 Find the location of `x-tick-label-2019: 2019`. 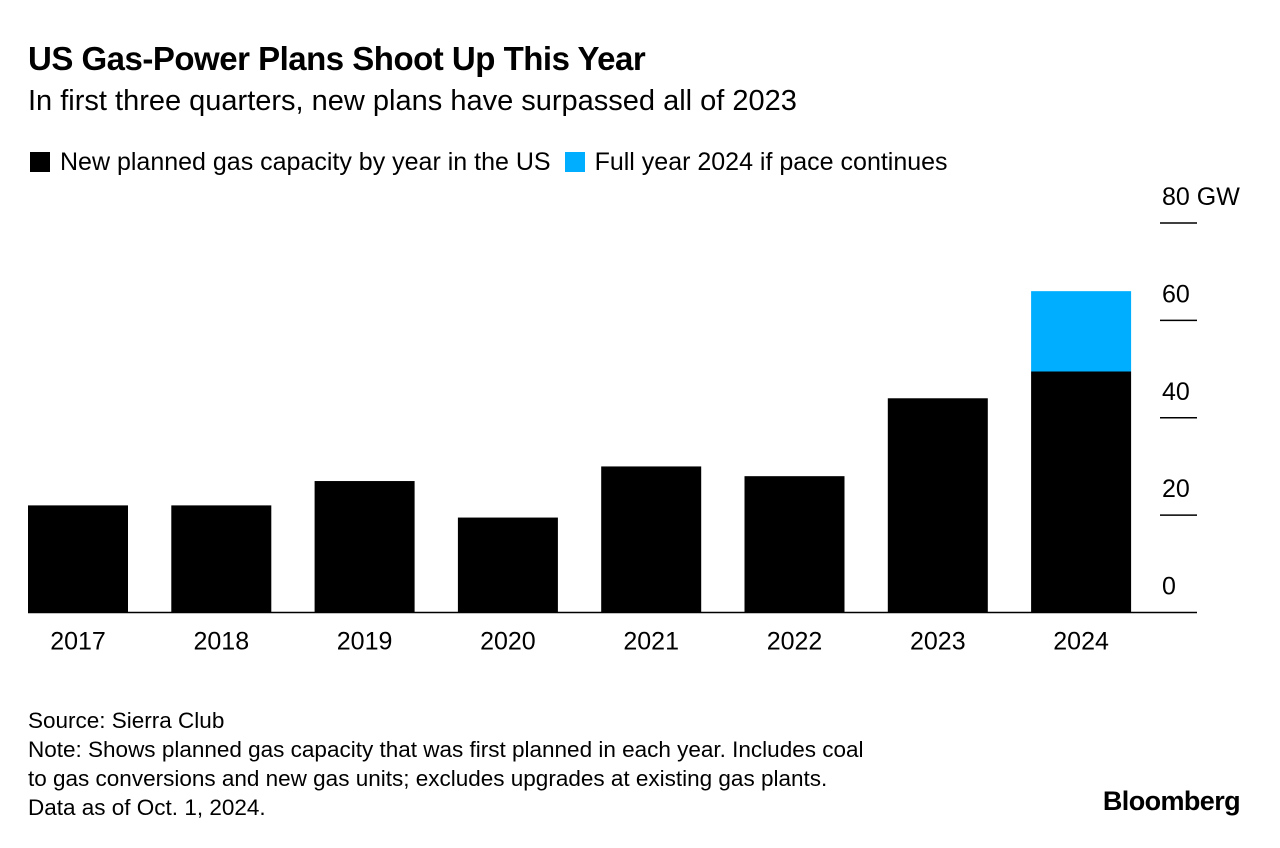

x-tick-label-2019: 2019 is located at coordinates (365, 642).